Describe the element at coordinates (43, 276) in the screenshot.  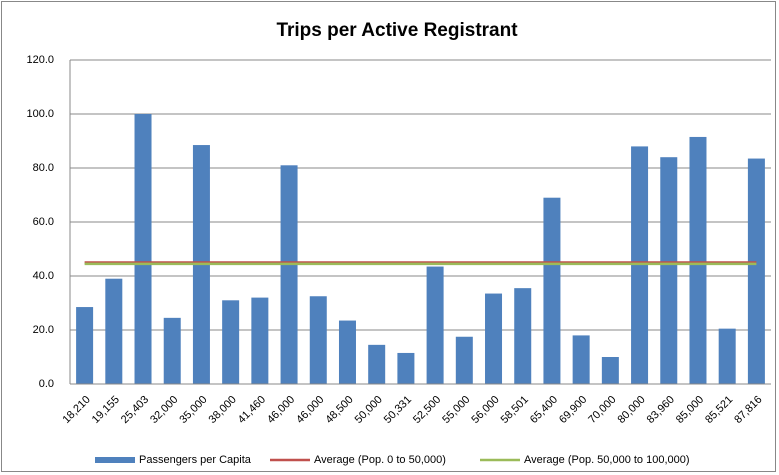
I see `y-tick-label: 40.0` at that location.